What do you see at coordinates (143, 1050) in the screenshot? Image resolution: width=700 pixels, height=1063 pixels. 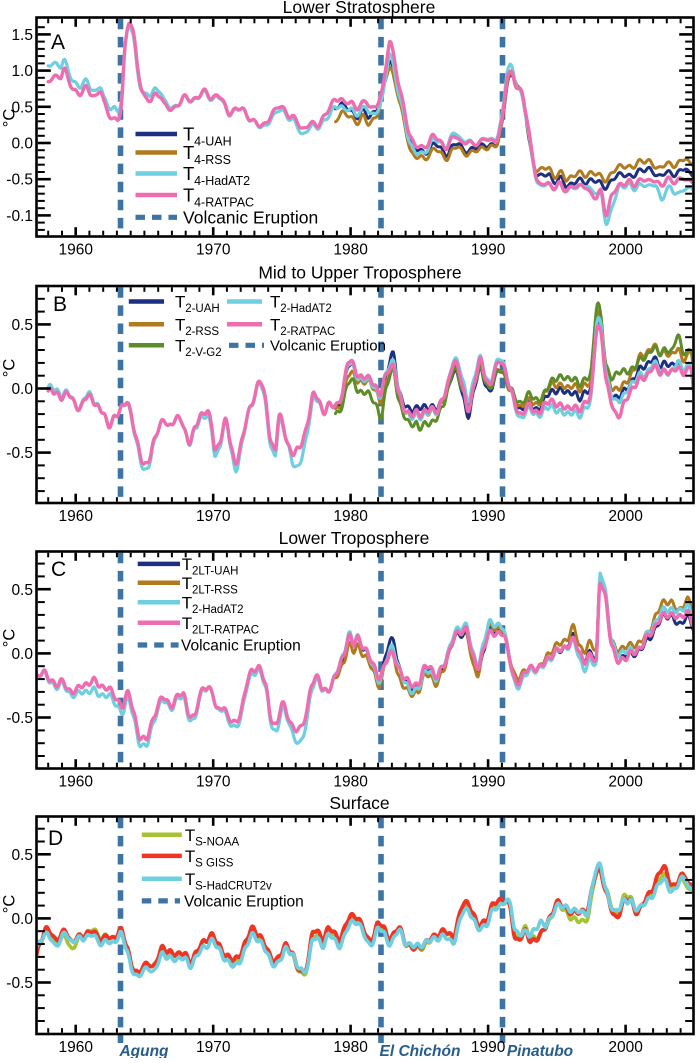 I see `svg-text: Agung` at bounding box center [143, 1050].